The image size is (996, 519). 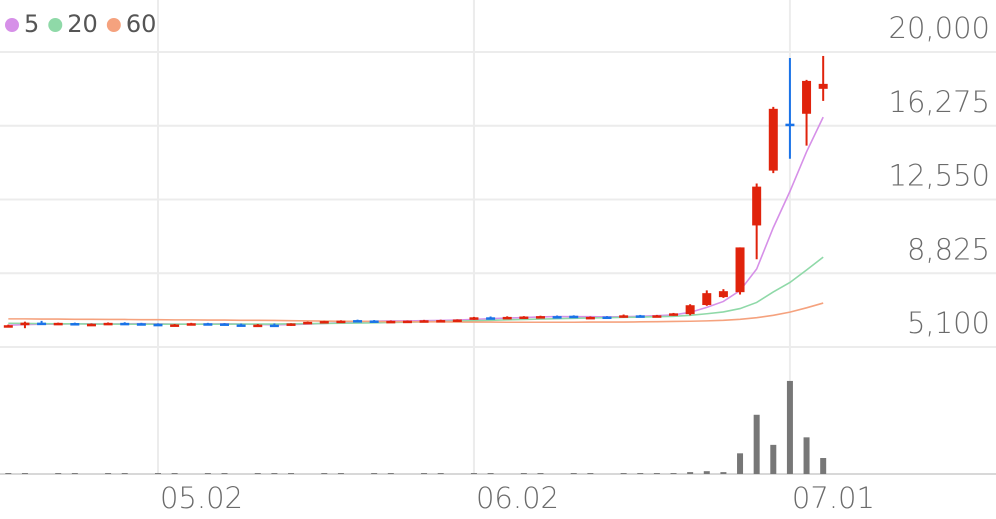 What do you see at coordinates (948, 323) in the screenshot?
I see `y-tick-label: 5,100` at bounding box center [948, 323].